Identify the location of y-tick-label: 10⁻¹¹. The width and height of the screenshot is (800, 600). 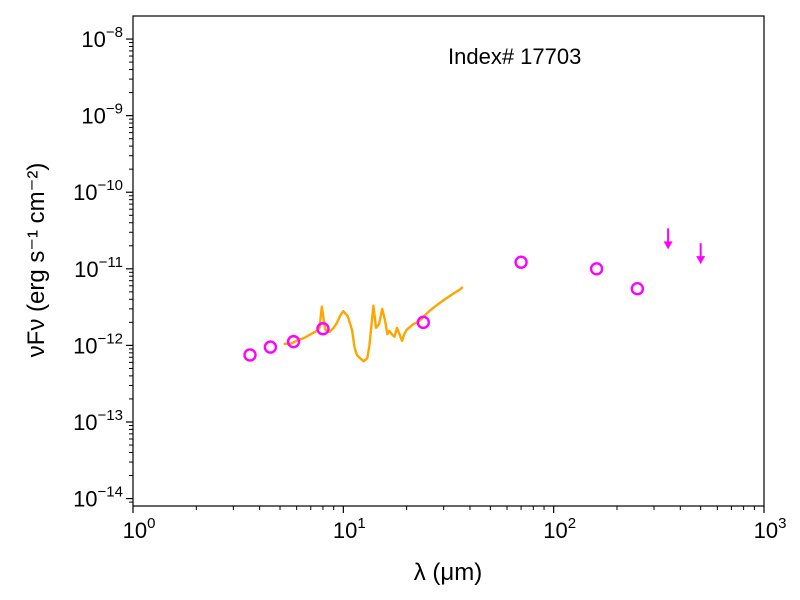
(98, 268).